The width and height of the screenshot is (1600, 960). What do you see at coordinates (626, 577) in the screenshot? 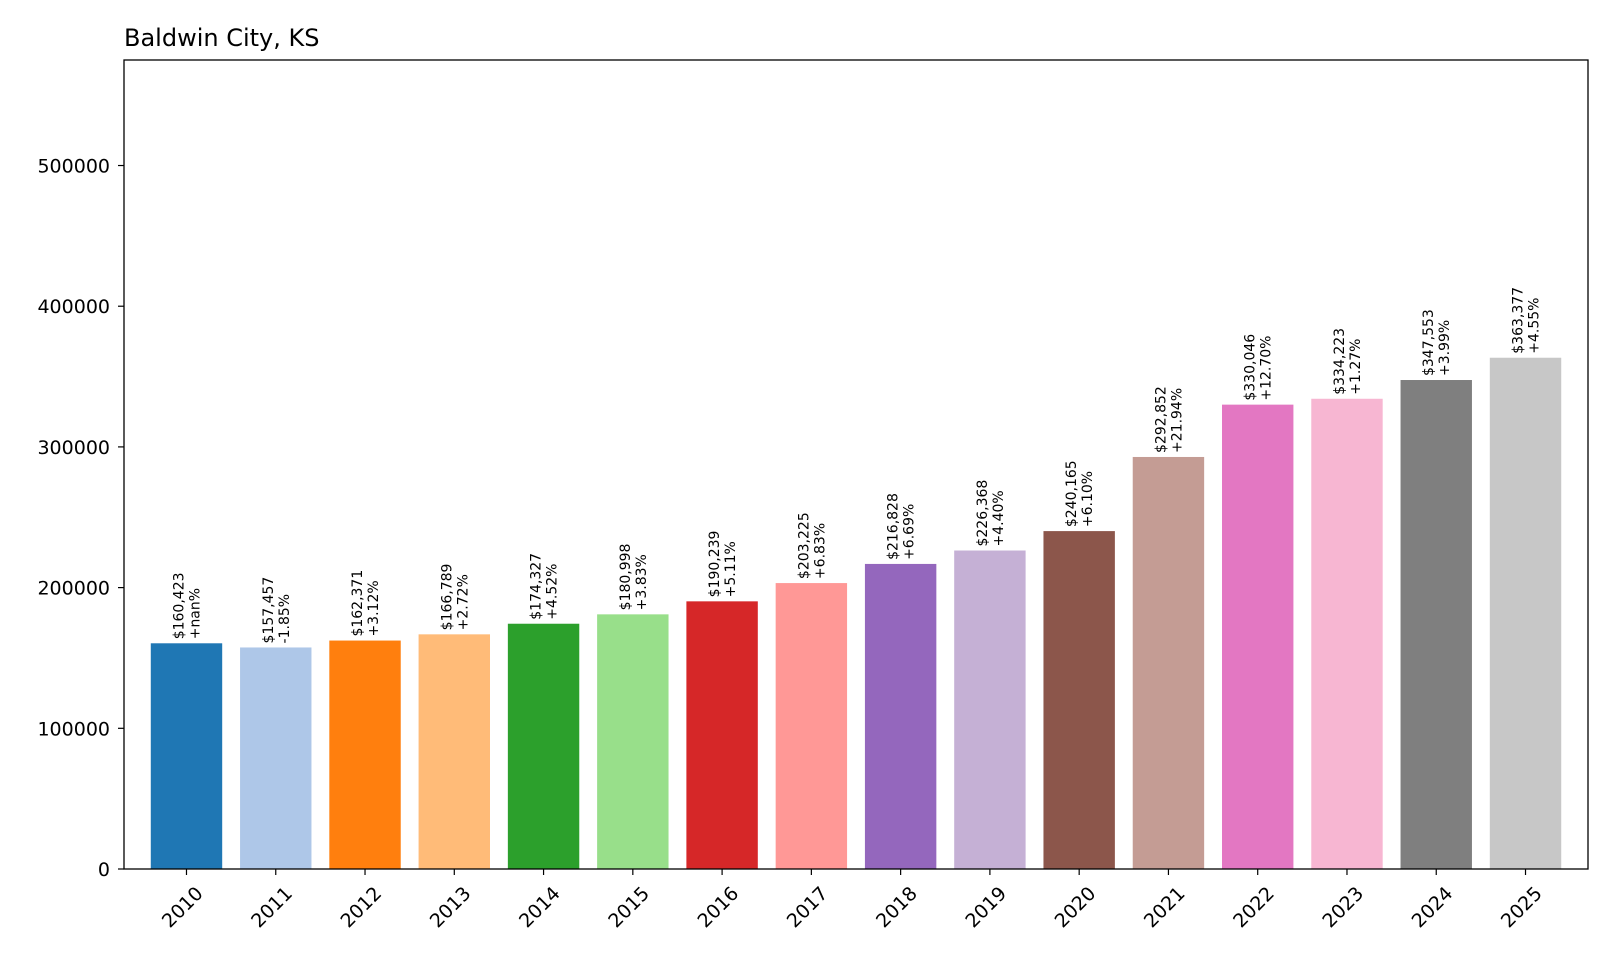
I see `bar-value-label-2015: $180,998` at bounding box center [626, 577].